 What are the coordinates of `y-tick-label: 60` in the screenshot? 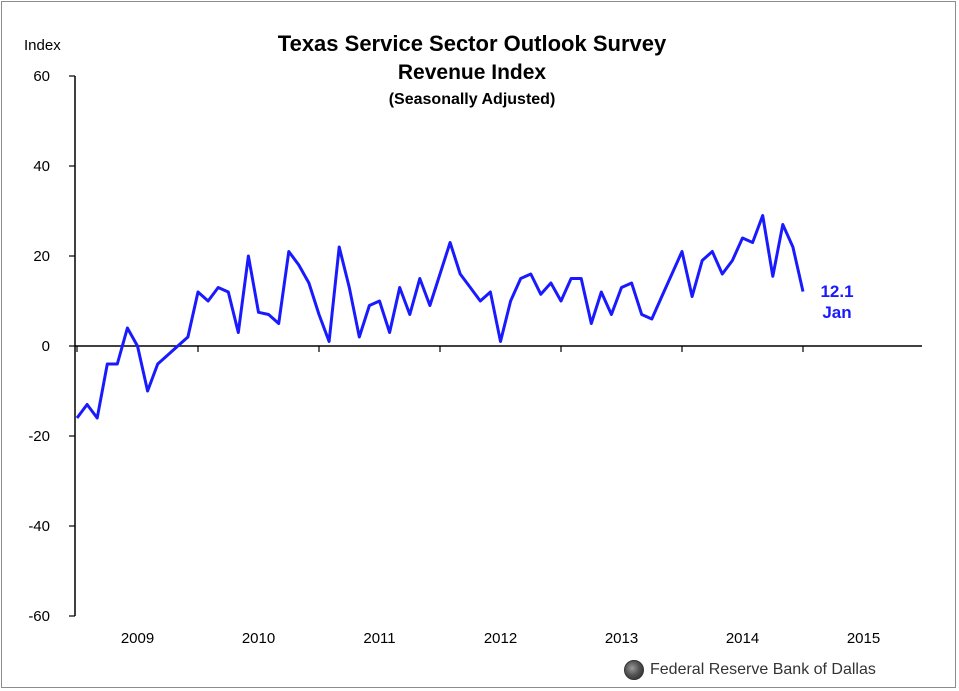 It's located at (41, 76).